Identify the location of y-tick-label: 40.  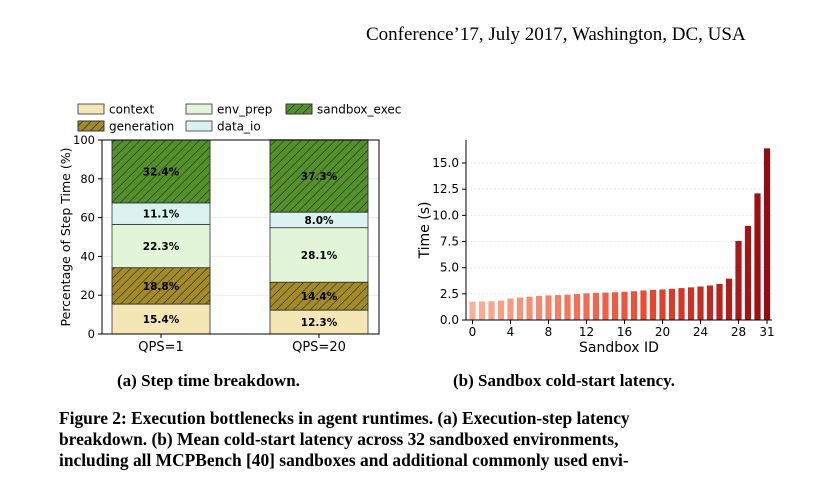
(87, 256).